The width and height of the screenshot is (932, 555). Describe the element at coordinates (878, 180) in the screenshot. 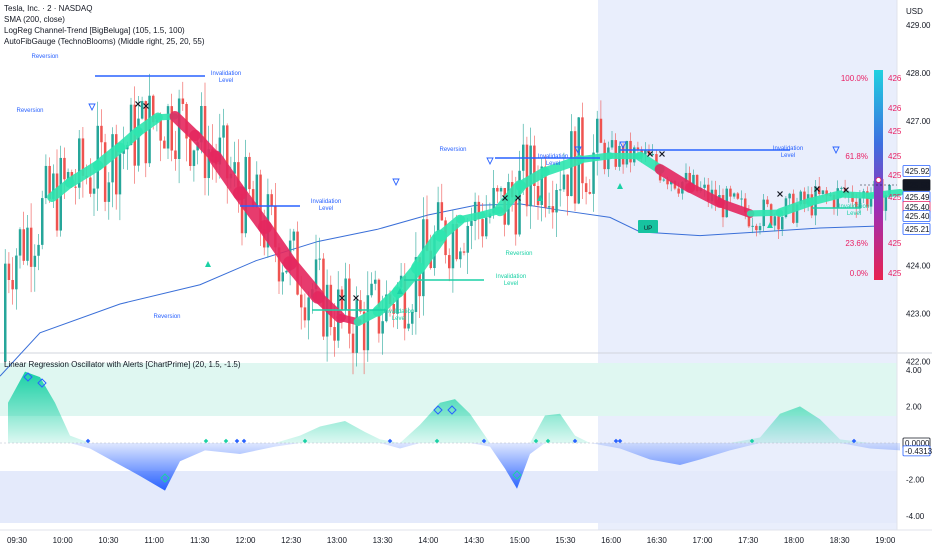

I see `fib-current-marker` at that location.